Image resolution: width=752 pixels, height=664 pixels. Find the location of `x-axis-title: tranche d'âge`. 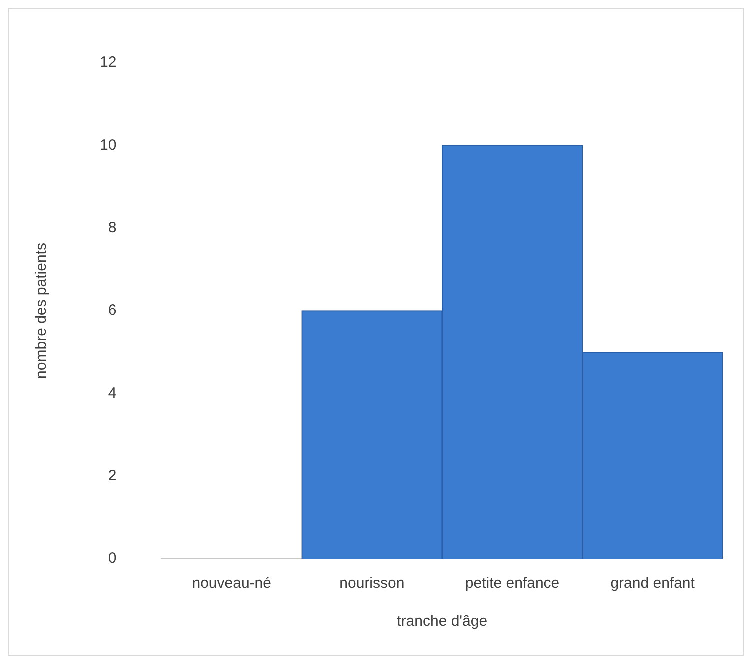

x-axis-title: tranche d'âge is located at coordinates (442, 621).